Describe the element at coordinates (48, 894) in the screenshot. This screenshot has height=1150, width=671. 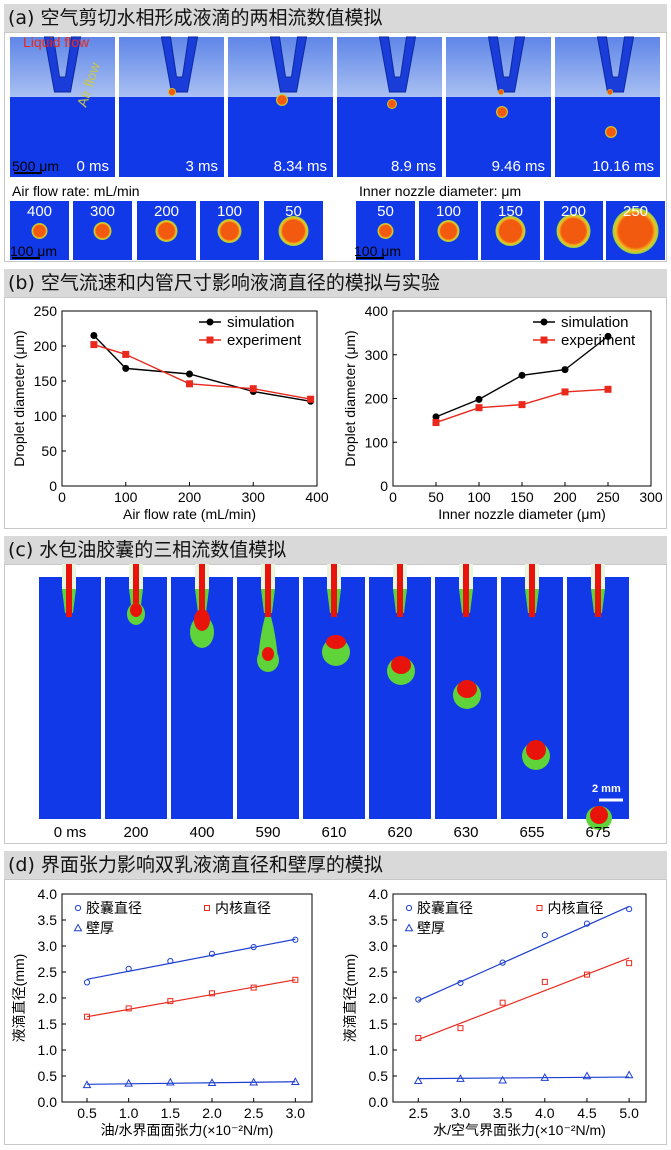
I see `y-tick-label: 4.0` at that location.